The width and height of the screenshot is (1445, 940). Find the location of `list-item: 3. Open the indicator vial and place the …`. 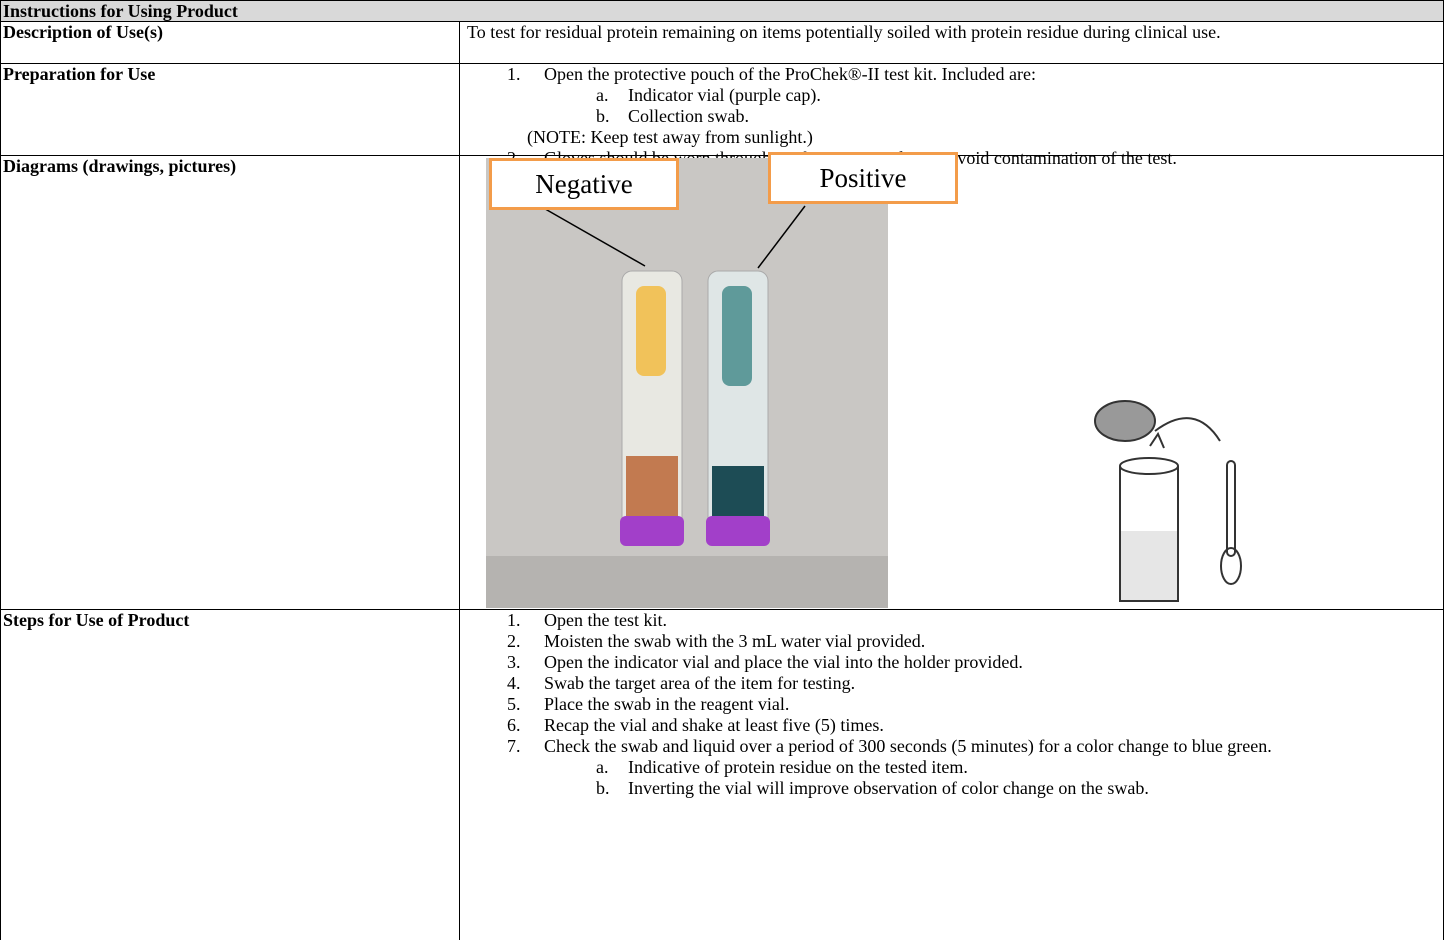

list-item: 3. Open the indicator vial and place the … is located at coordinates (935, 662).